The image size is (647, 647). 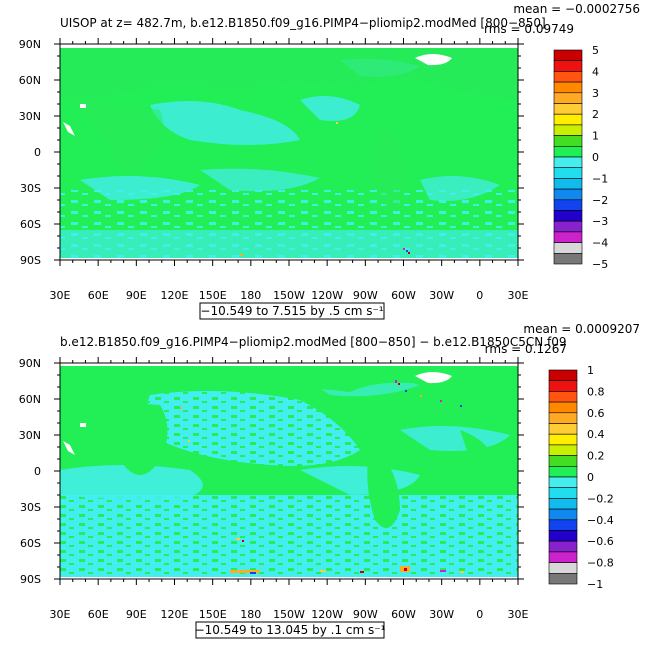 What do you see at coordinates (600, 541) in the screenshot?
I see `colorbar-label: −0.6` at bounding box center [600, 541].